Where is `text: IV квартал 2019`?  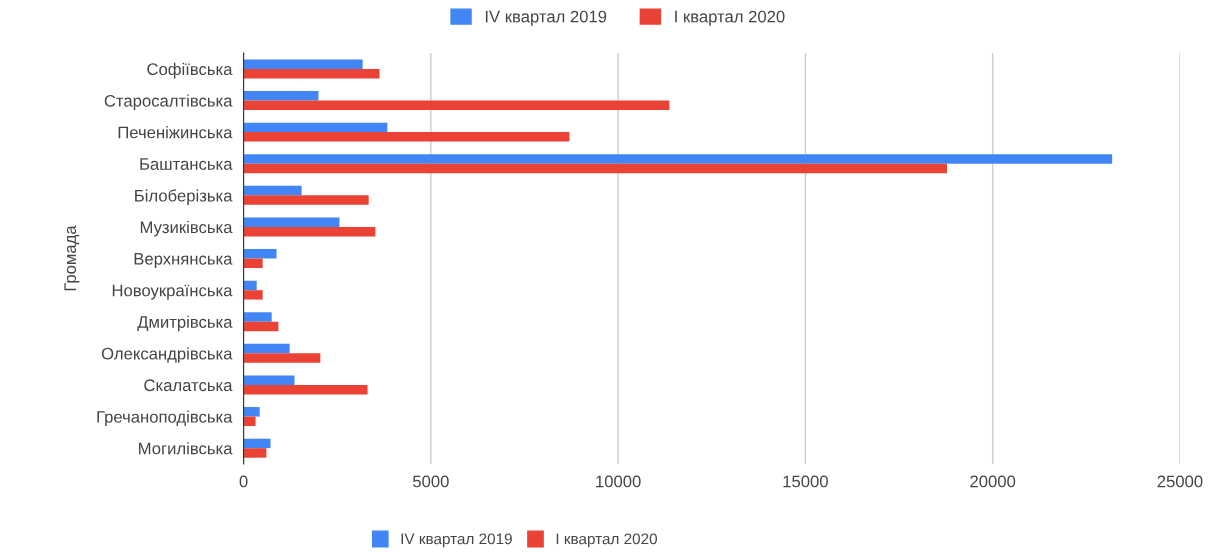 text: IV квартал 2019 is located at coordinates (456, 540).